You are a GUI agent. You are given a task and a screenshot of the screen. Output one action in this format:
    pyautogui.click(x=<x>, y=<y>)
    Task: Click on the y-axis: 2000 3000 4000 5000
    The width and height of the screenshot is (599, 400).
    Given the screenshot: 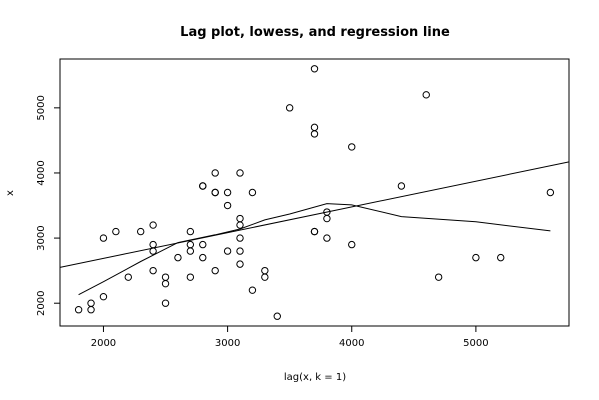 What is the action you would take?
    pyautogui.click(x=48, y=205)
    